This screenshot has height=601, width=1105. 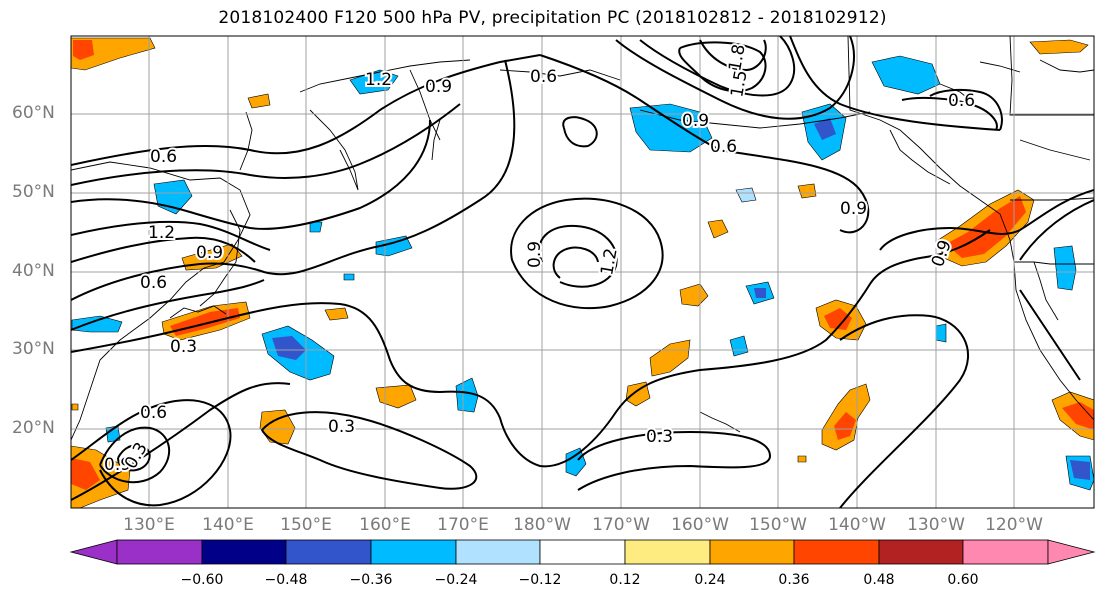 What do you see at coordinates (710, 580) in the screenshot?
I see `colorbar-tick-label: 0.24` at bounding box center [710, 580].